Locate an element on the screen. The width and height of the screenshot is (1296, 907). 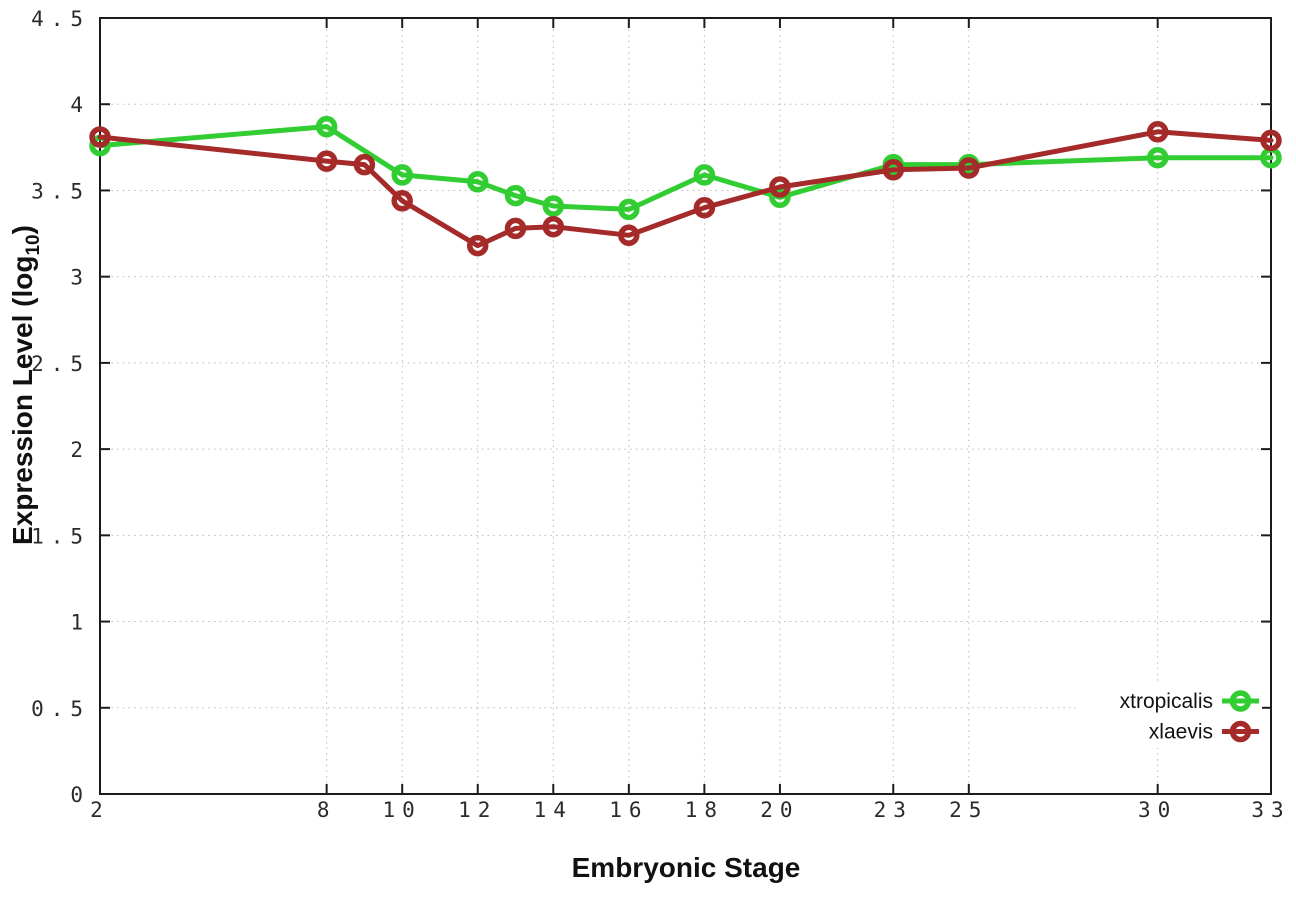
x-tick-label: 20 is located at coordinates (779, 810).